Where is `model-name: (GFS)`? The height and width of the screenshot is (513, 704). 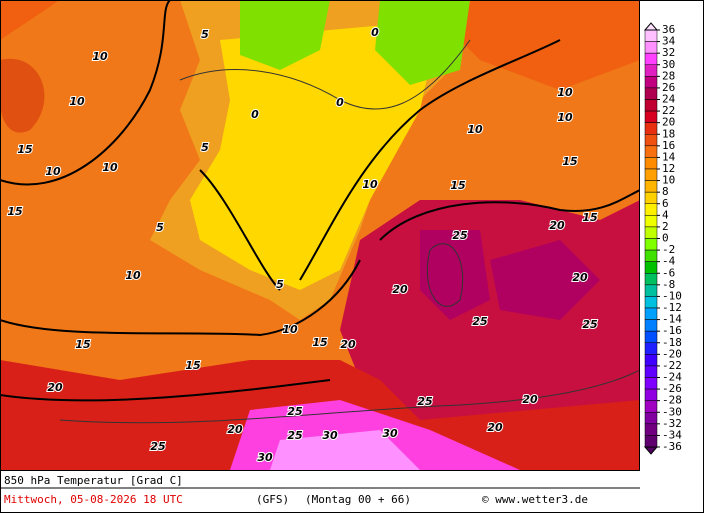
model-name: (GFS) is located at coordinates (272, 499).